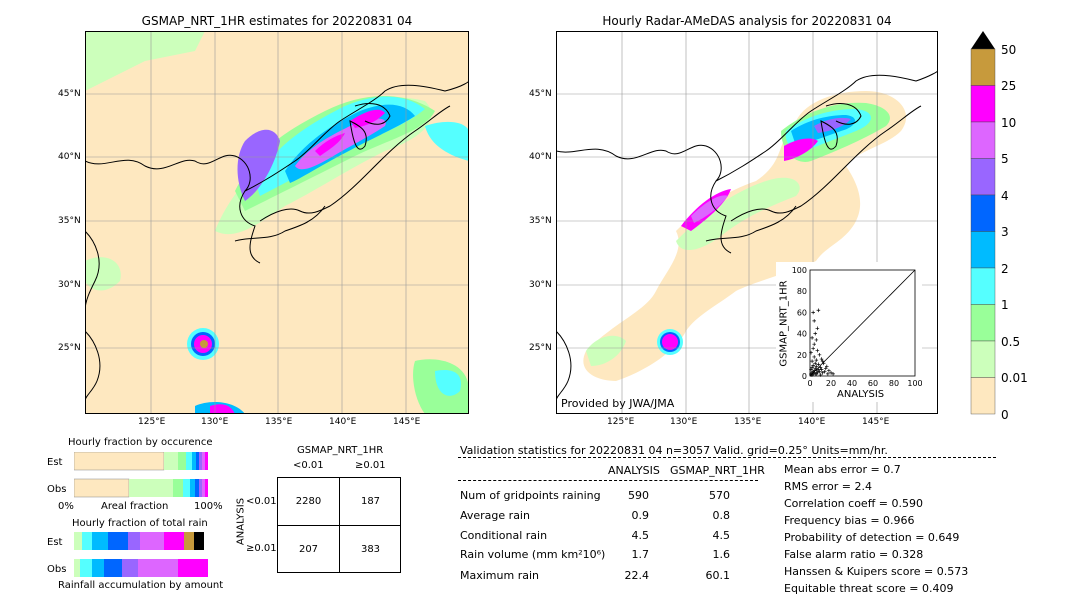 The width and height of the screenshot is (1080, 612). Describe the element at coordinates (55, 542) in the screenshot. I see `total-rain-est-label: Est` at that location.